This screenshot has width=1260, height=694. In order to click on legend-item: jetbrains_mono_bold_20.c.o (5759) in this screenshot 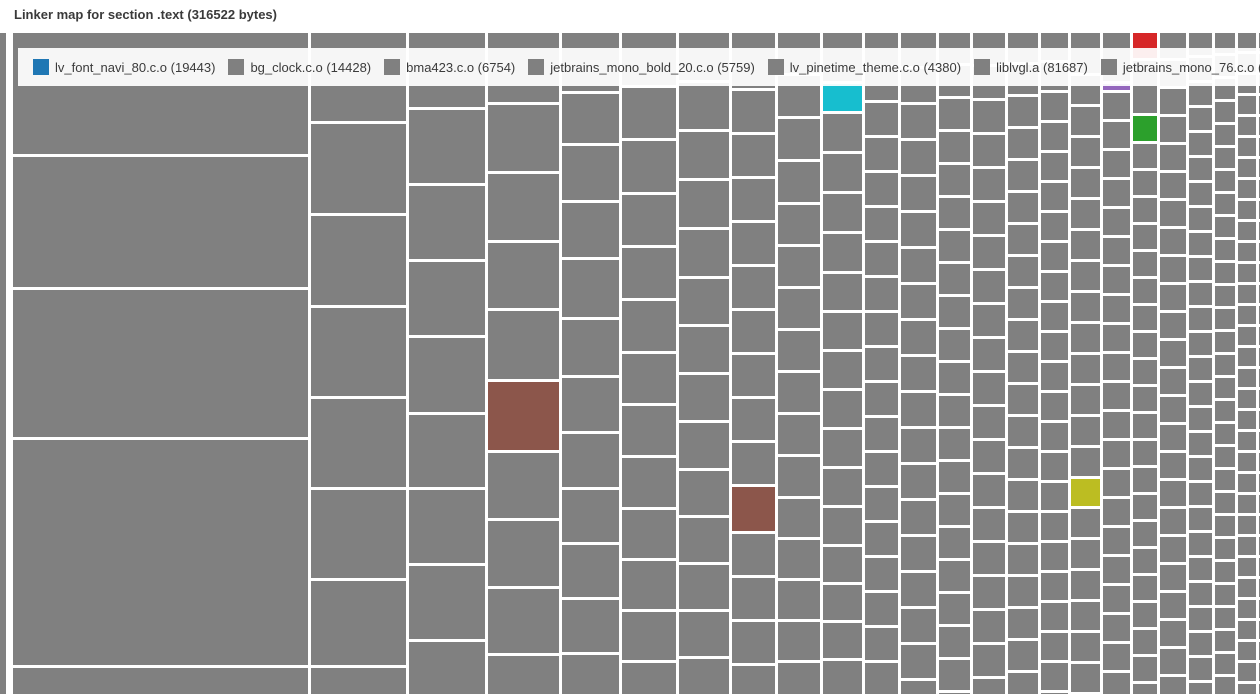, I will do `click(641, 67)`.